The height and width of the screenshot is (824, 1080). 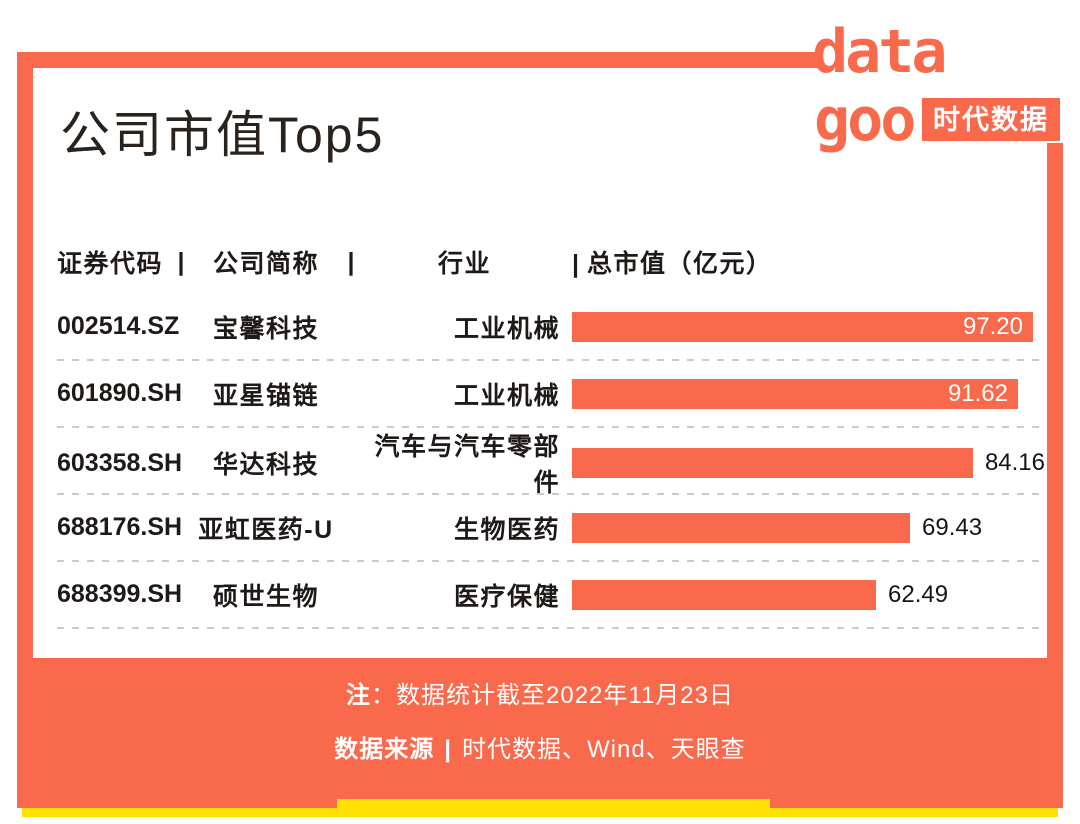 I want to click on table-row: 002514.SZ 宝馨科技 工业机械 97.20, so click(x=551, y=327).